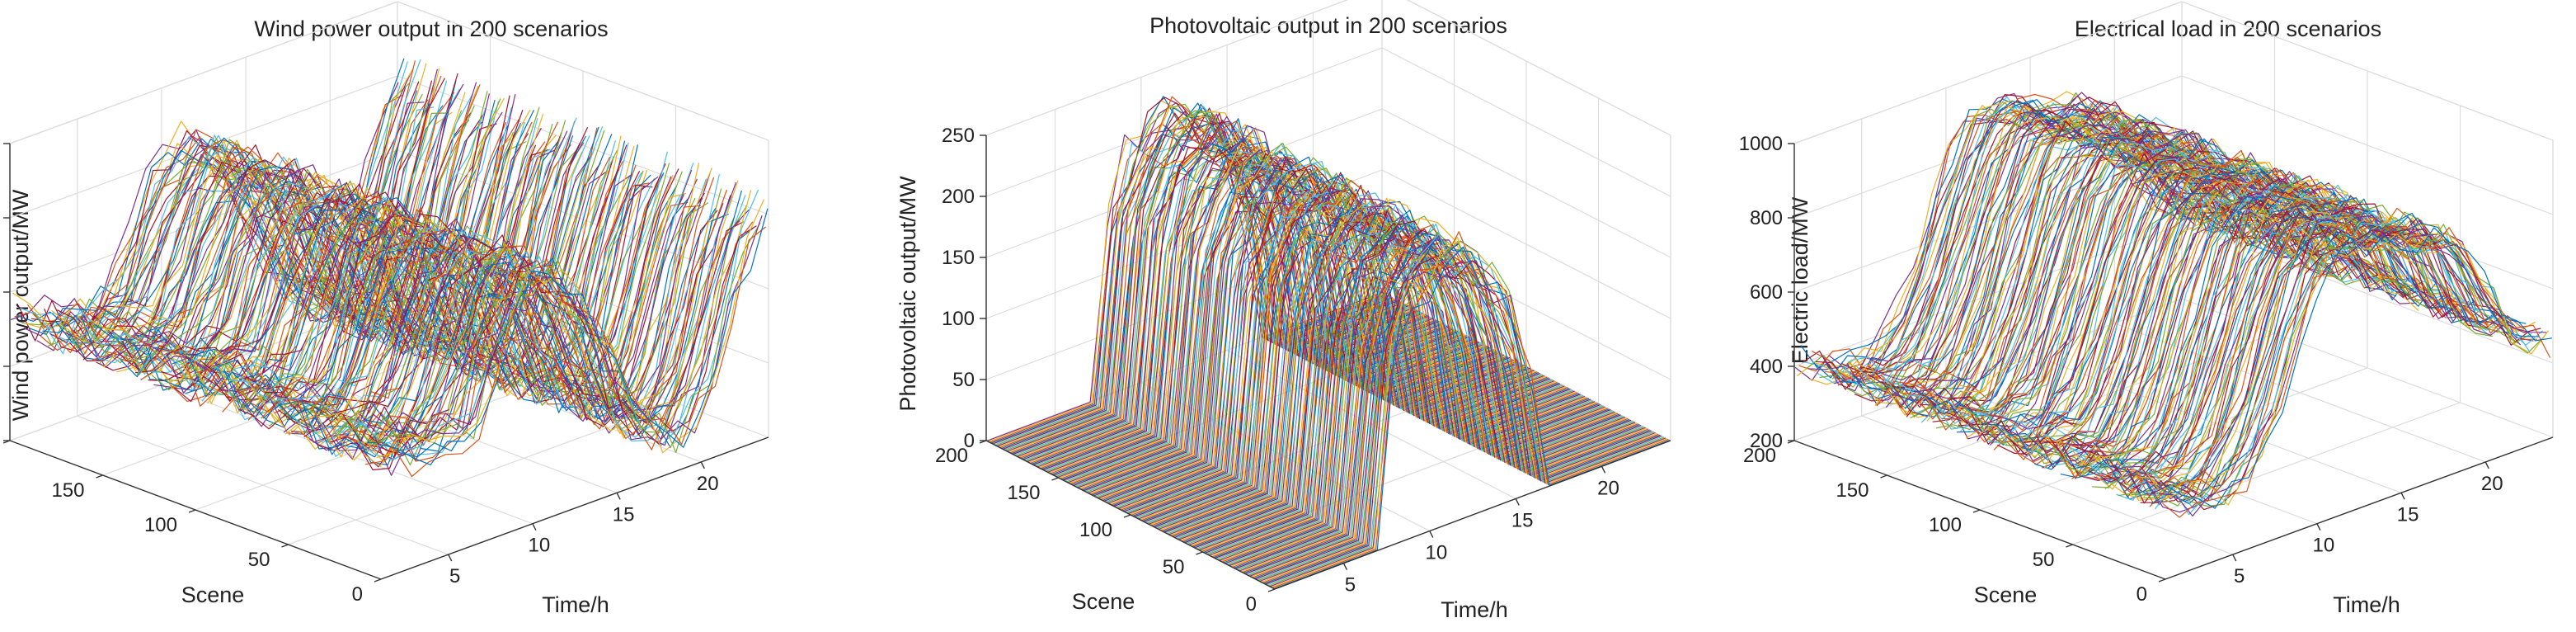 The image size is (2576, 632). Describe the element at coordinates (951, 456) in the screenshot. I see `y-tick-label: 200` at that location.